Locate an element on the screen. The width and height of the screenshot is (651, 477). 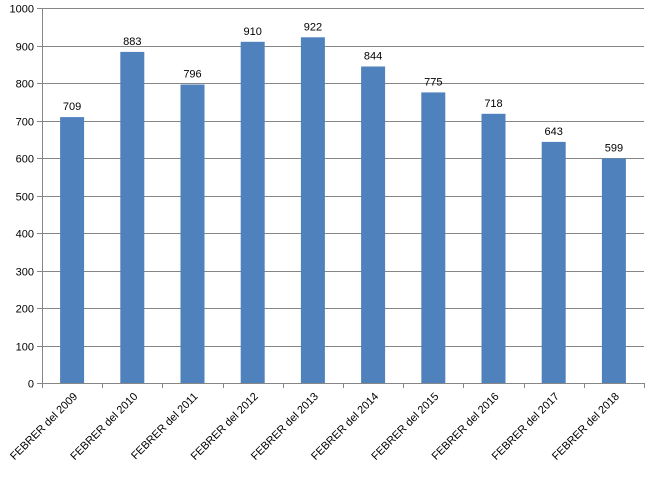
y-tick-label: 600 is located at coordinates (25, 160).